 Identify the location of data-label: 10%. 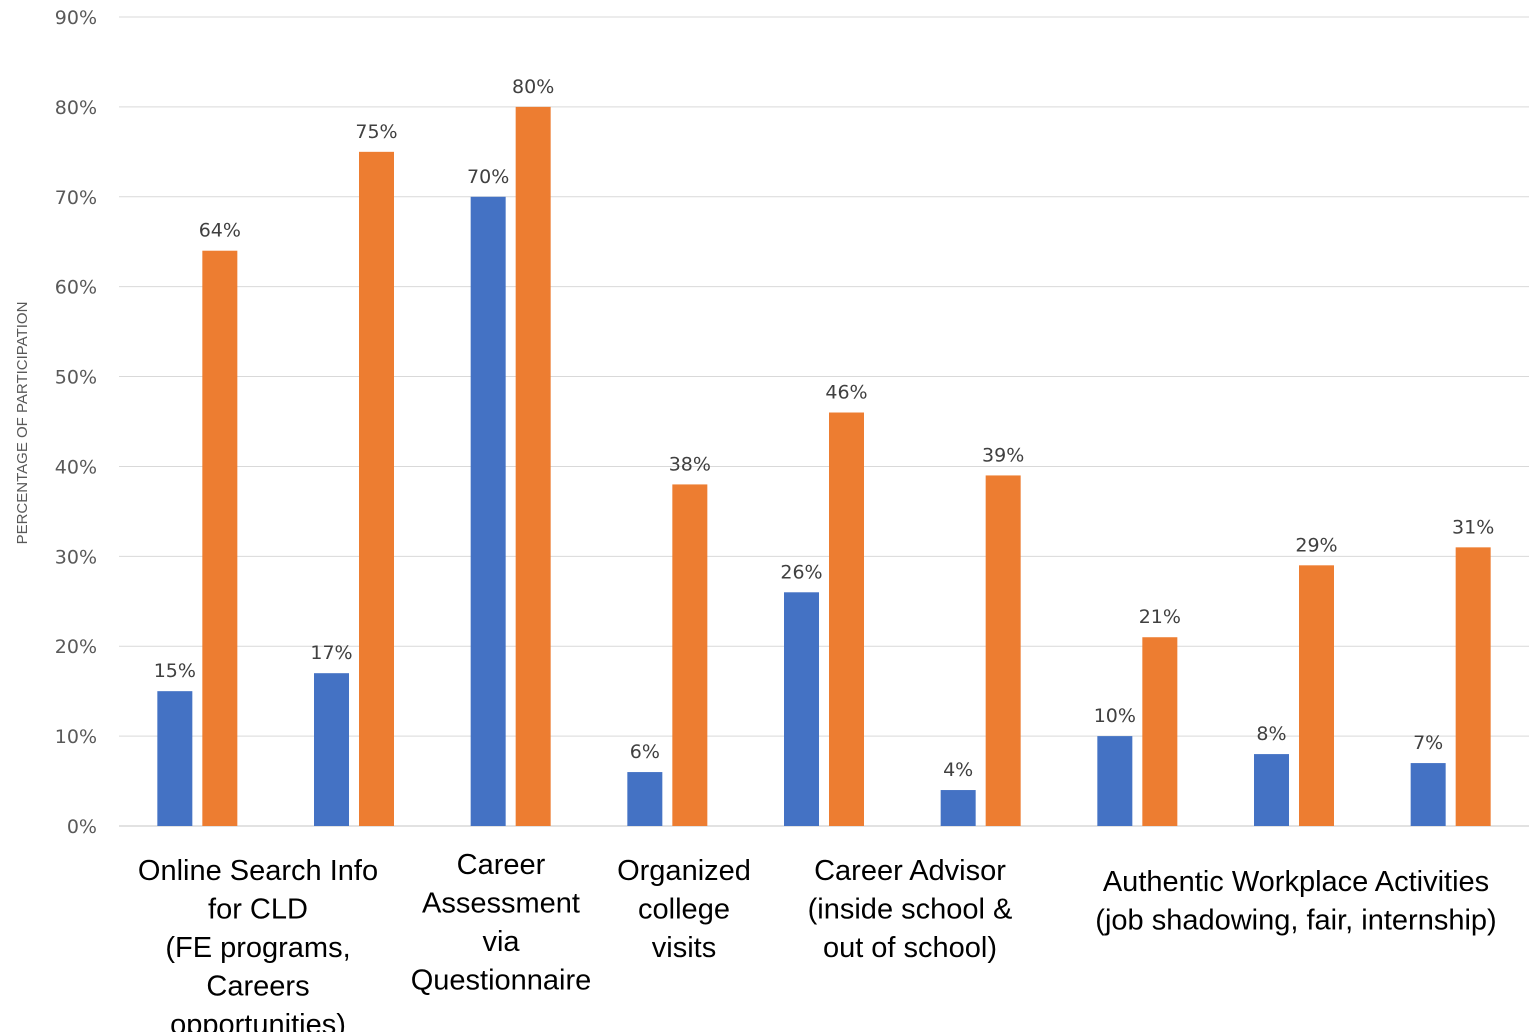
(1115, 716).